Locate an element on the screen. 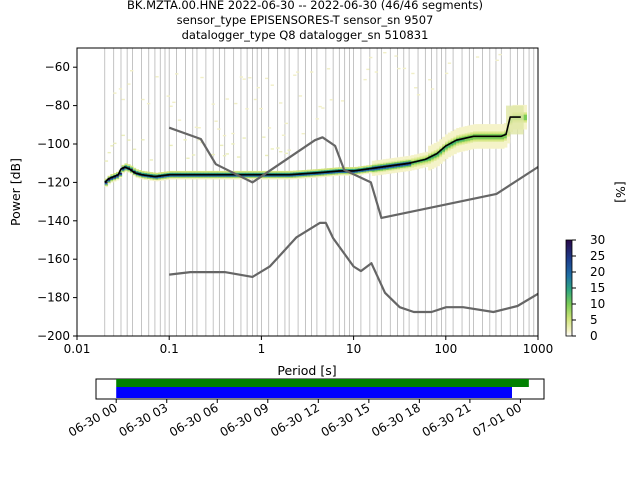 This screenshot has height=480, width=640. low-noise-model-line is located at coordinates (354, 267).